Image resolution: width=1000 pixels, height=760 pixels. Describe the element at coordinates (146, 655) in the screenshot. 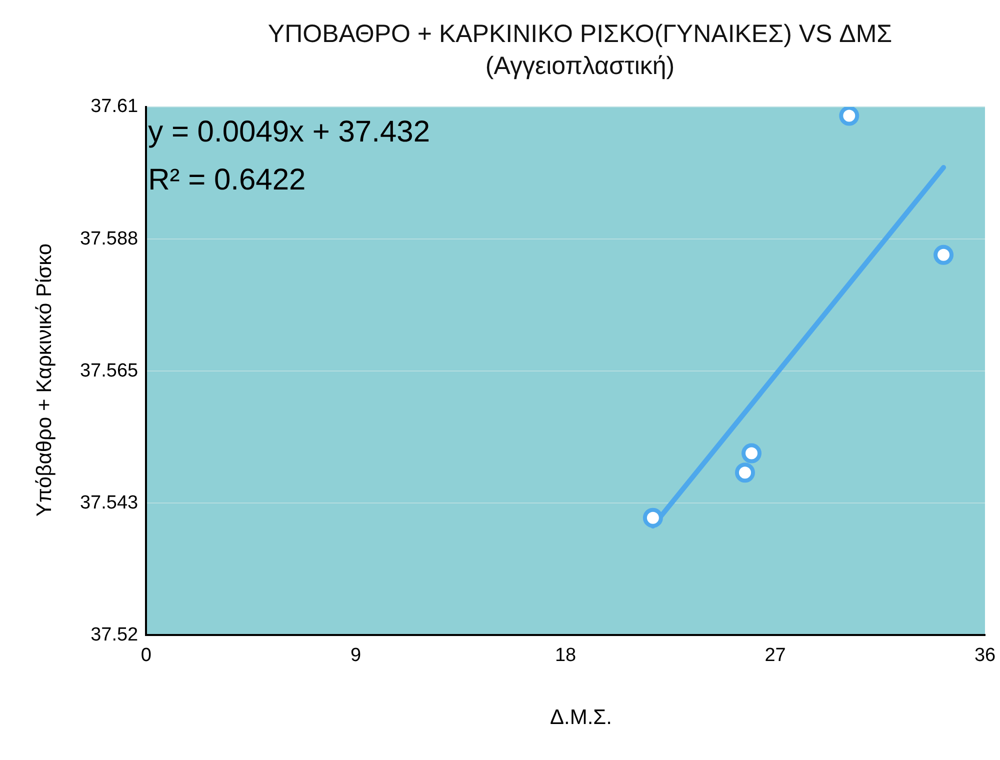

I see `x-tick-label: 0` at that location.